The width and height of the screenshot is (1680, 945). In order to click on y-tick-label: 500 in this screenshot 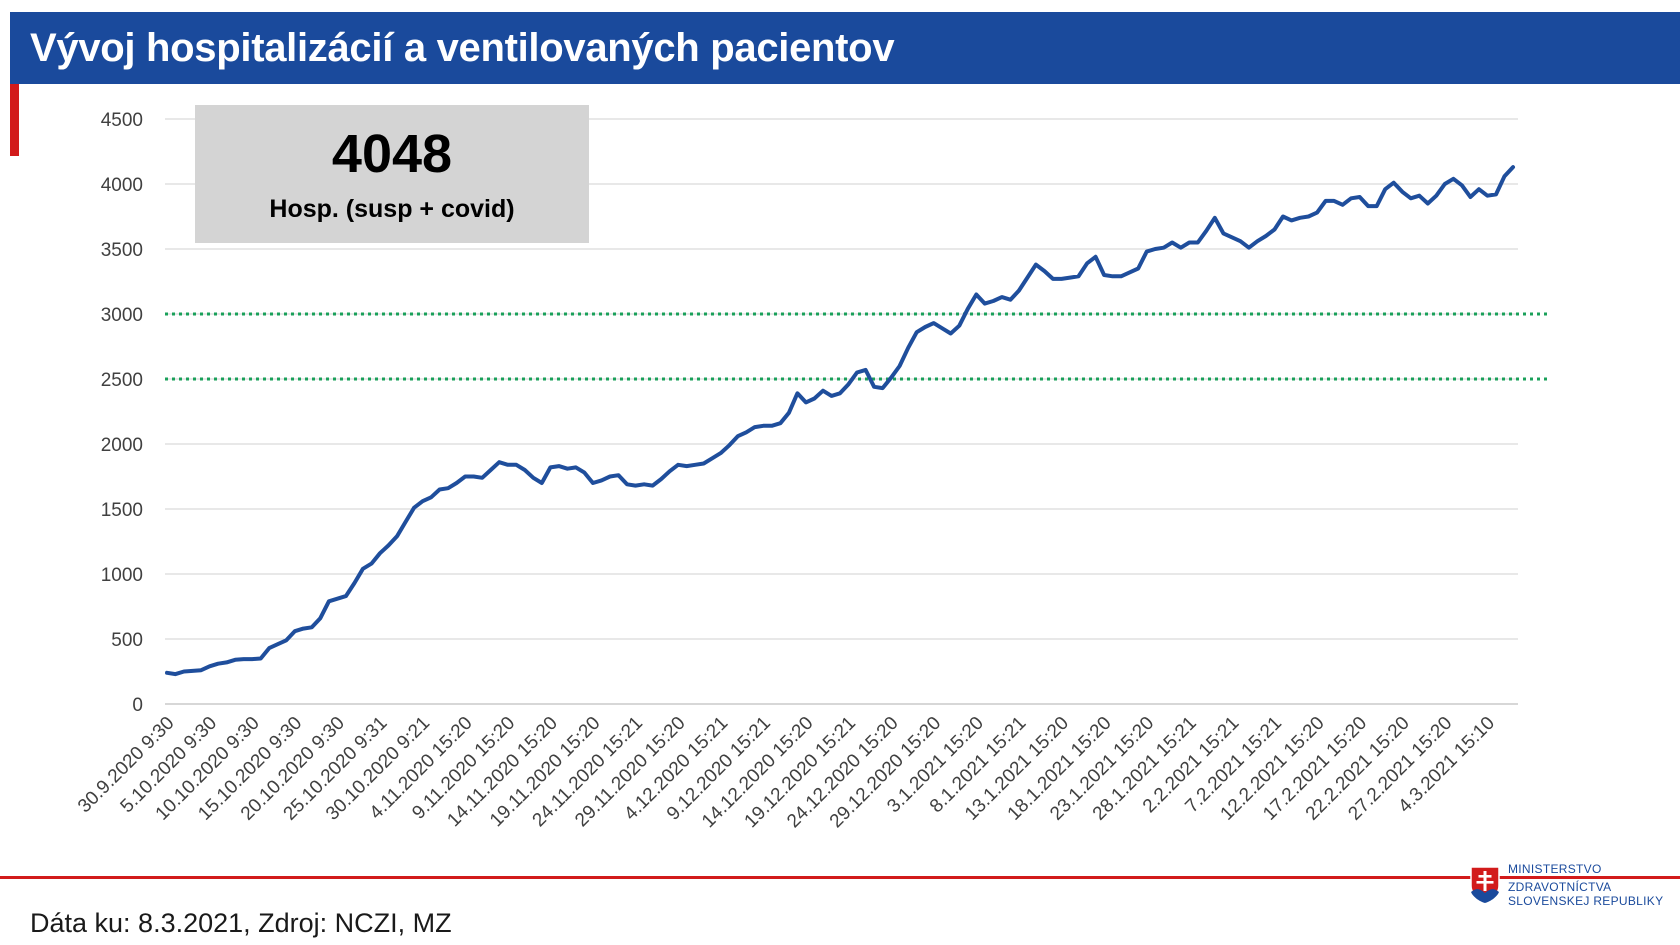, I will do `click(127, 640)`.